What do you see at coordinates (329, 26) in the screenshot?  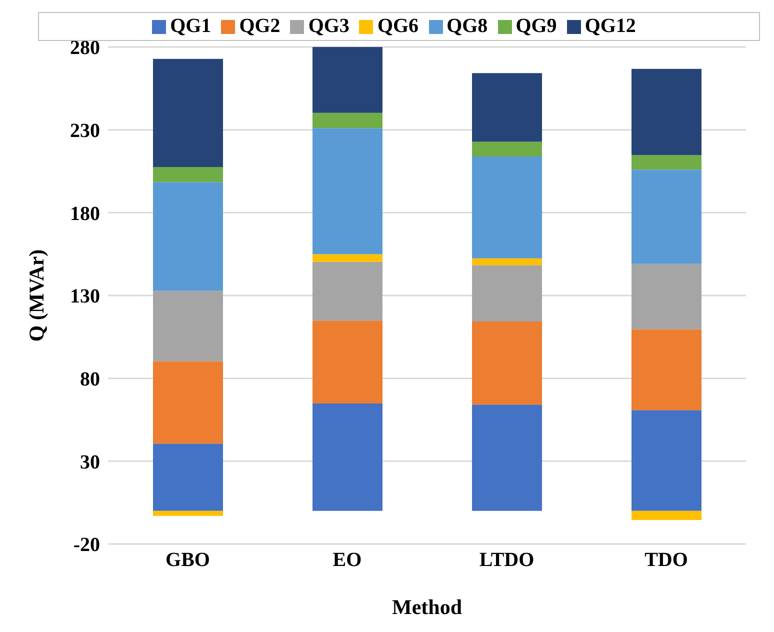 I see `legend-label: QG3` at bounding box center [329, 26].